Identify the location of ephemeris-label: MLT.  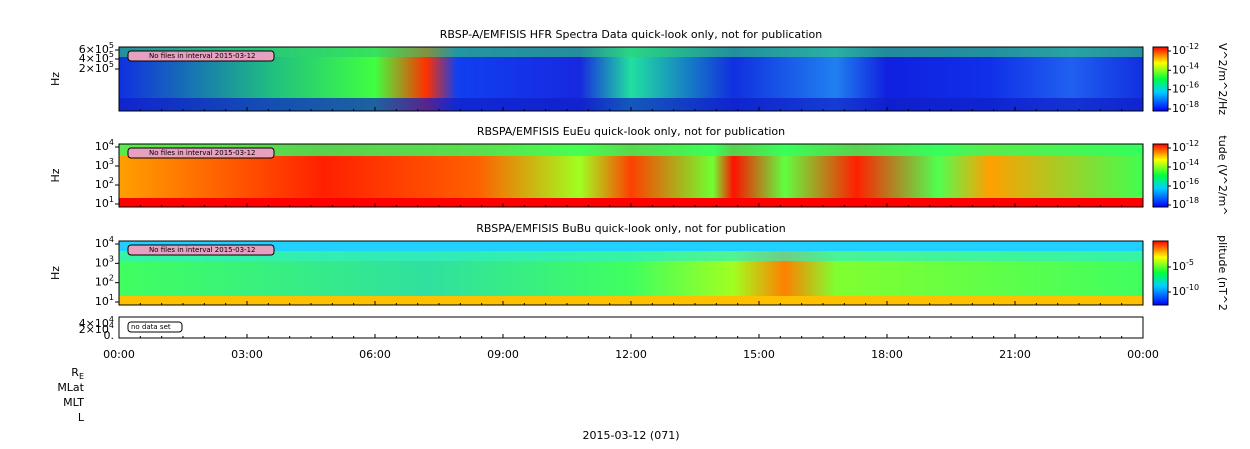
(73, 402).